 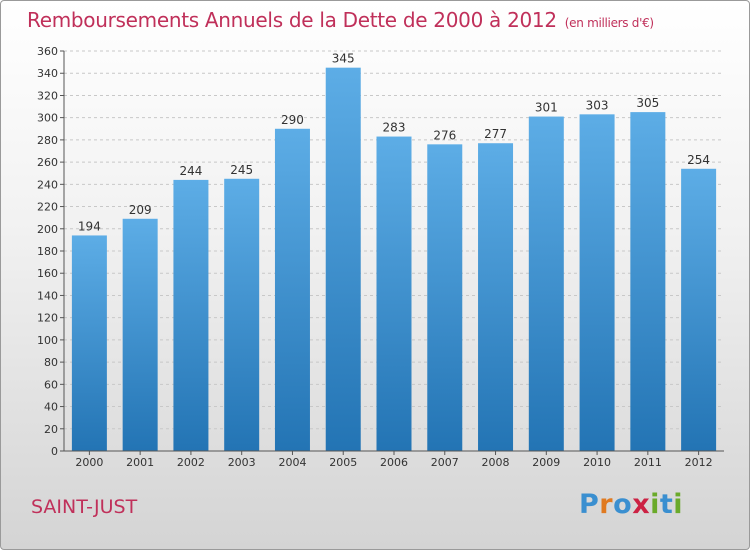 What do you see at coordinates (47, 162) in the screenshot?
I see `y-tick-label: 260` at bounding box center [47, 162].